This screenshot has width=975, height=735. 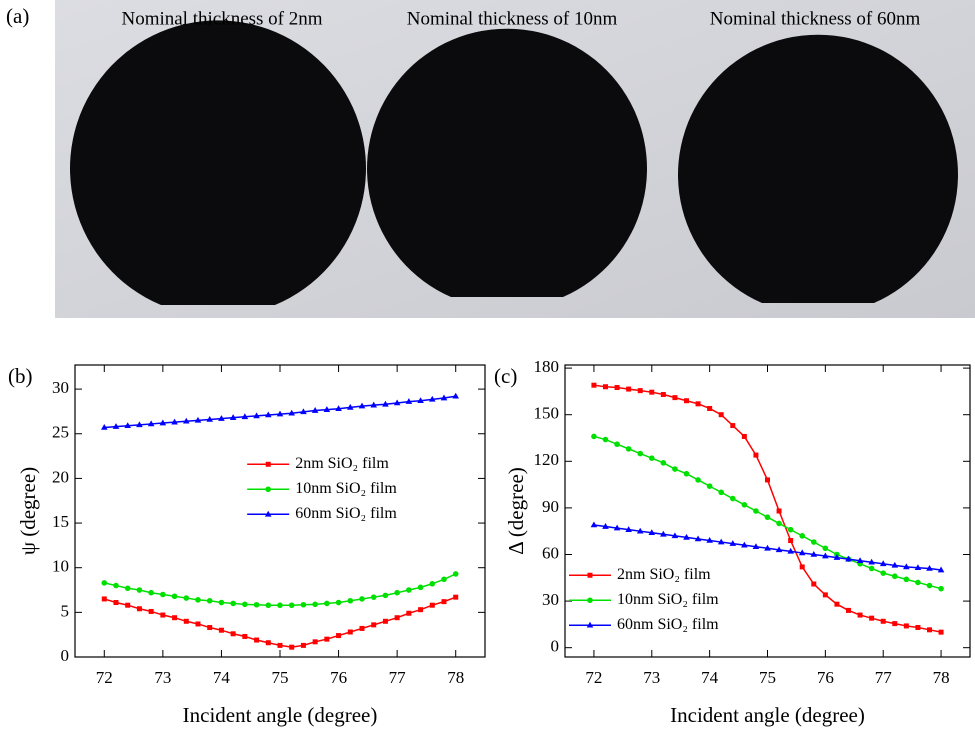 What do you see at coordinates (280, 677) in the screenshot?
I see `x-tick-label: 75` at bounding box center [280, 677].